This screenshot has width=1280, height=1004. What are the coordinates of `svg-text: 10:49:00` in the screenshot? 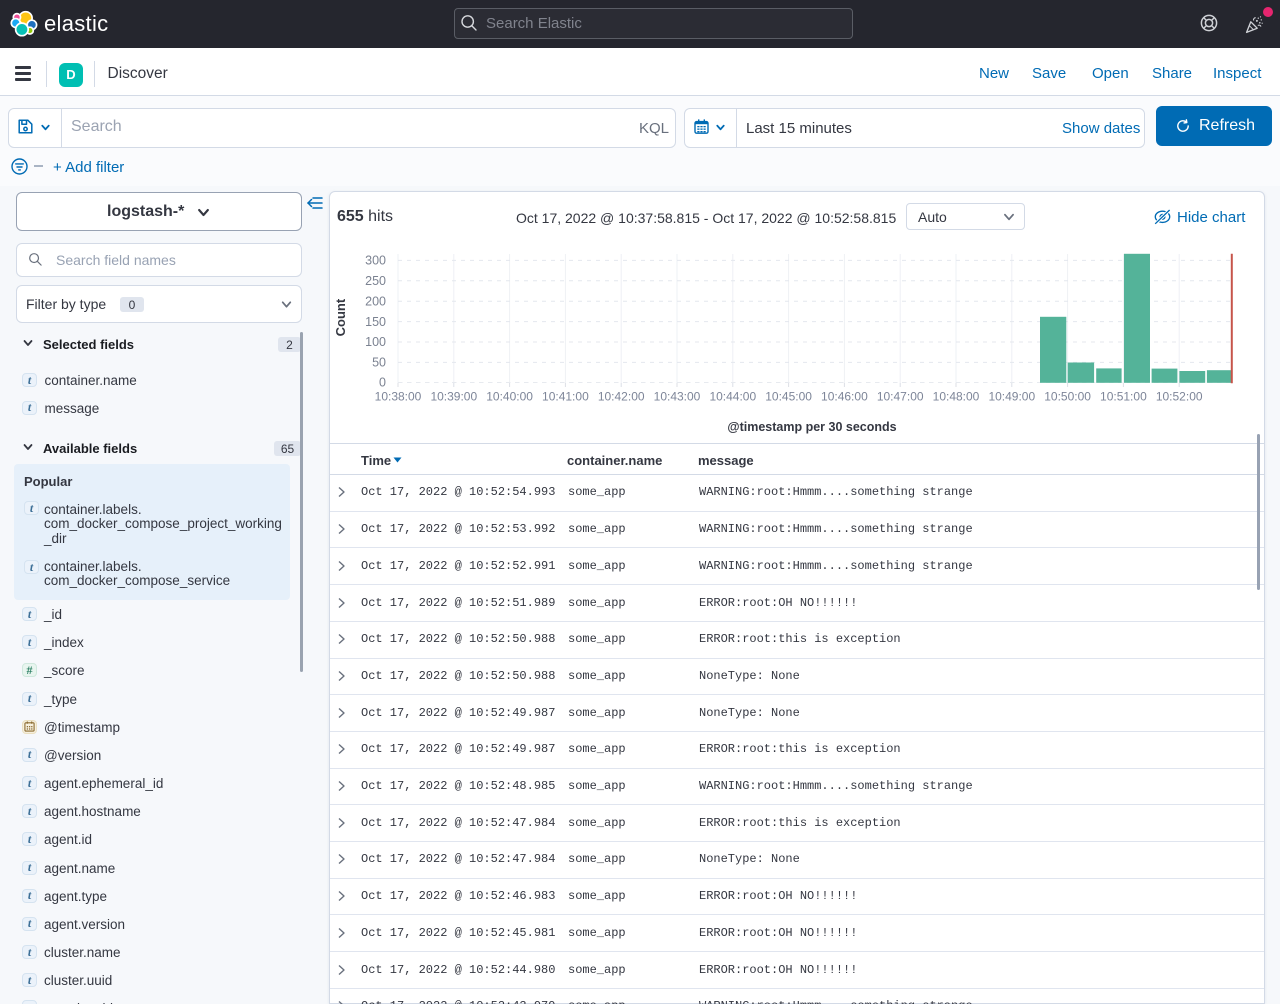 It's located at (1011, 397).